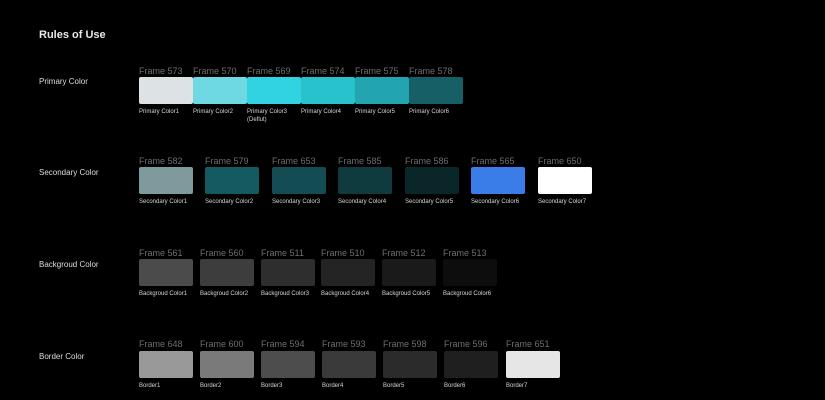 The width and height of the screenshot is (825, 400). Describe the element at coordinates (282, 253) in the screenshot. I see `frame-label: Frame 511` at that location.